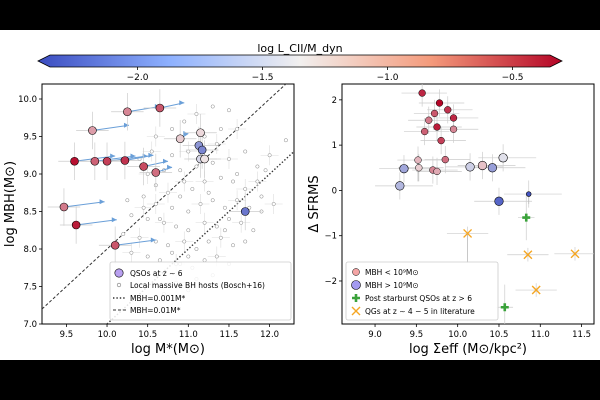  What do you see at coordinates (468, 349) in the screenshot?
I see `right-x-axis-label: log Σeff (M⊙/kpc²)` at bounding box center [468, 349].